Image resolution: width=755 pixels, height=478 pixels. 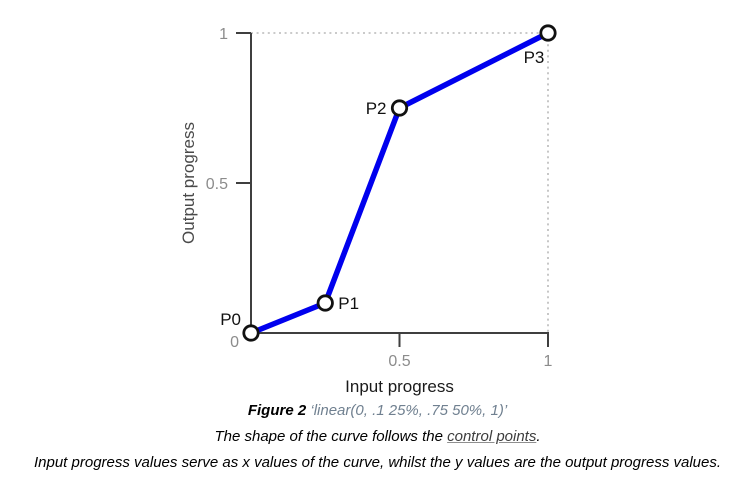 I want to click on y-axis-title: Output progress, so click(x=188, y=183).